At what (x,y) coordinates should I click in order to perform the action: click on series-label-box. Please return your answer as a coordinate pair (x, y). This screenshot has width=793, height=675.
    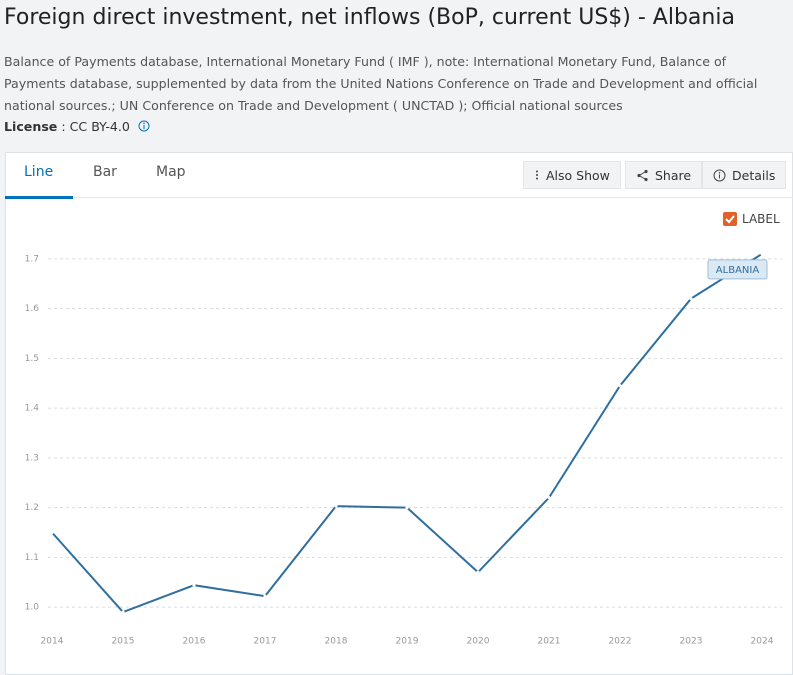
    Looking at the image, I should click on (737, 269).